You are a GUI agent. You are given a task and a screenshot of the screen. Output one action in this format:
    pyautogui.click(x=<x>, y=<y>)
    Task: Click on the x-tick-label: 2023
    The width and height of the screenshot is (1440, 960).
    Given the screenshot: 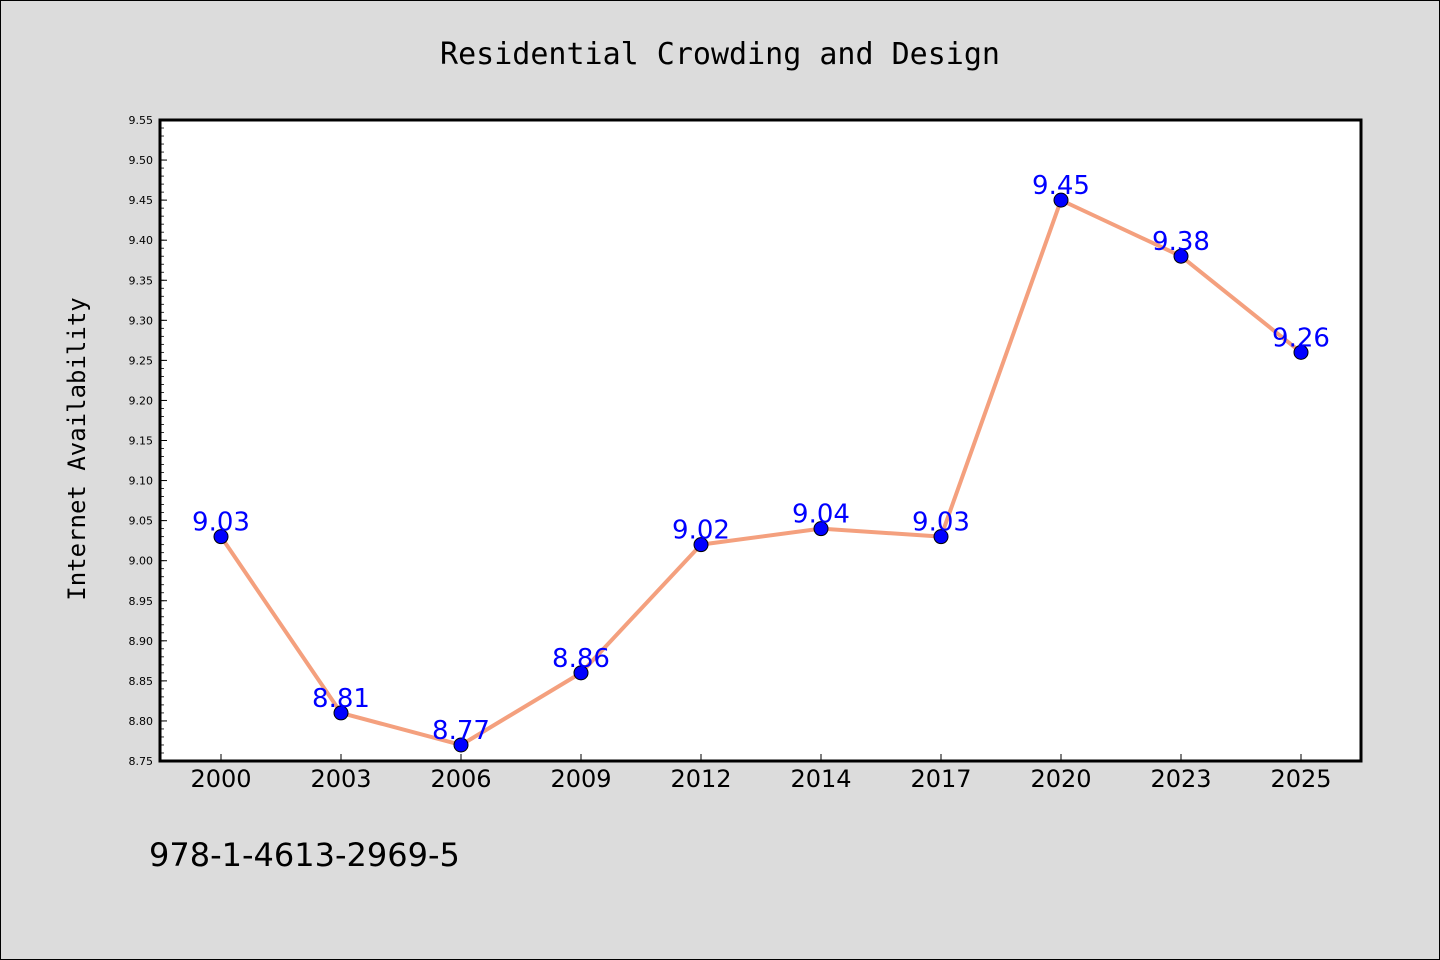 What is the action you would take?
    pyautogui.click(x=1180, y=779)
    